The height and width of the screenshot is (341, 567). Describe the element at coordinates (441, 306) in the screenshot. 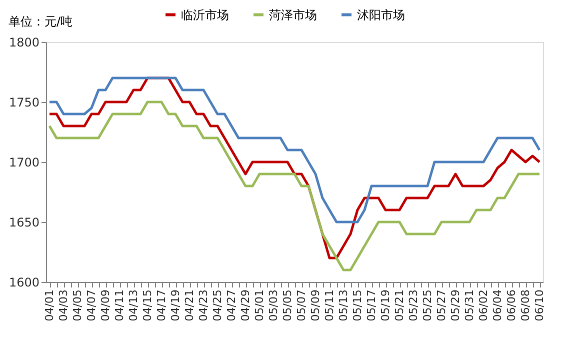

I see `x-tick-label: 05/27` at that location.